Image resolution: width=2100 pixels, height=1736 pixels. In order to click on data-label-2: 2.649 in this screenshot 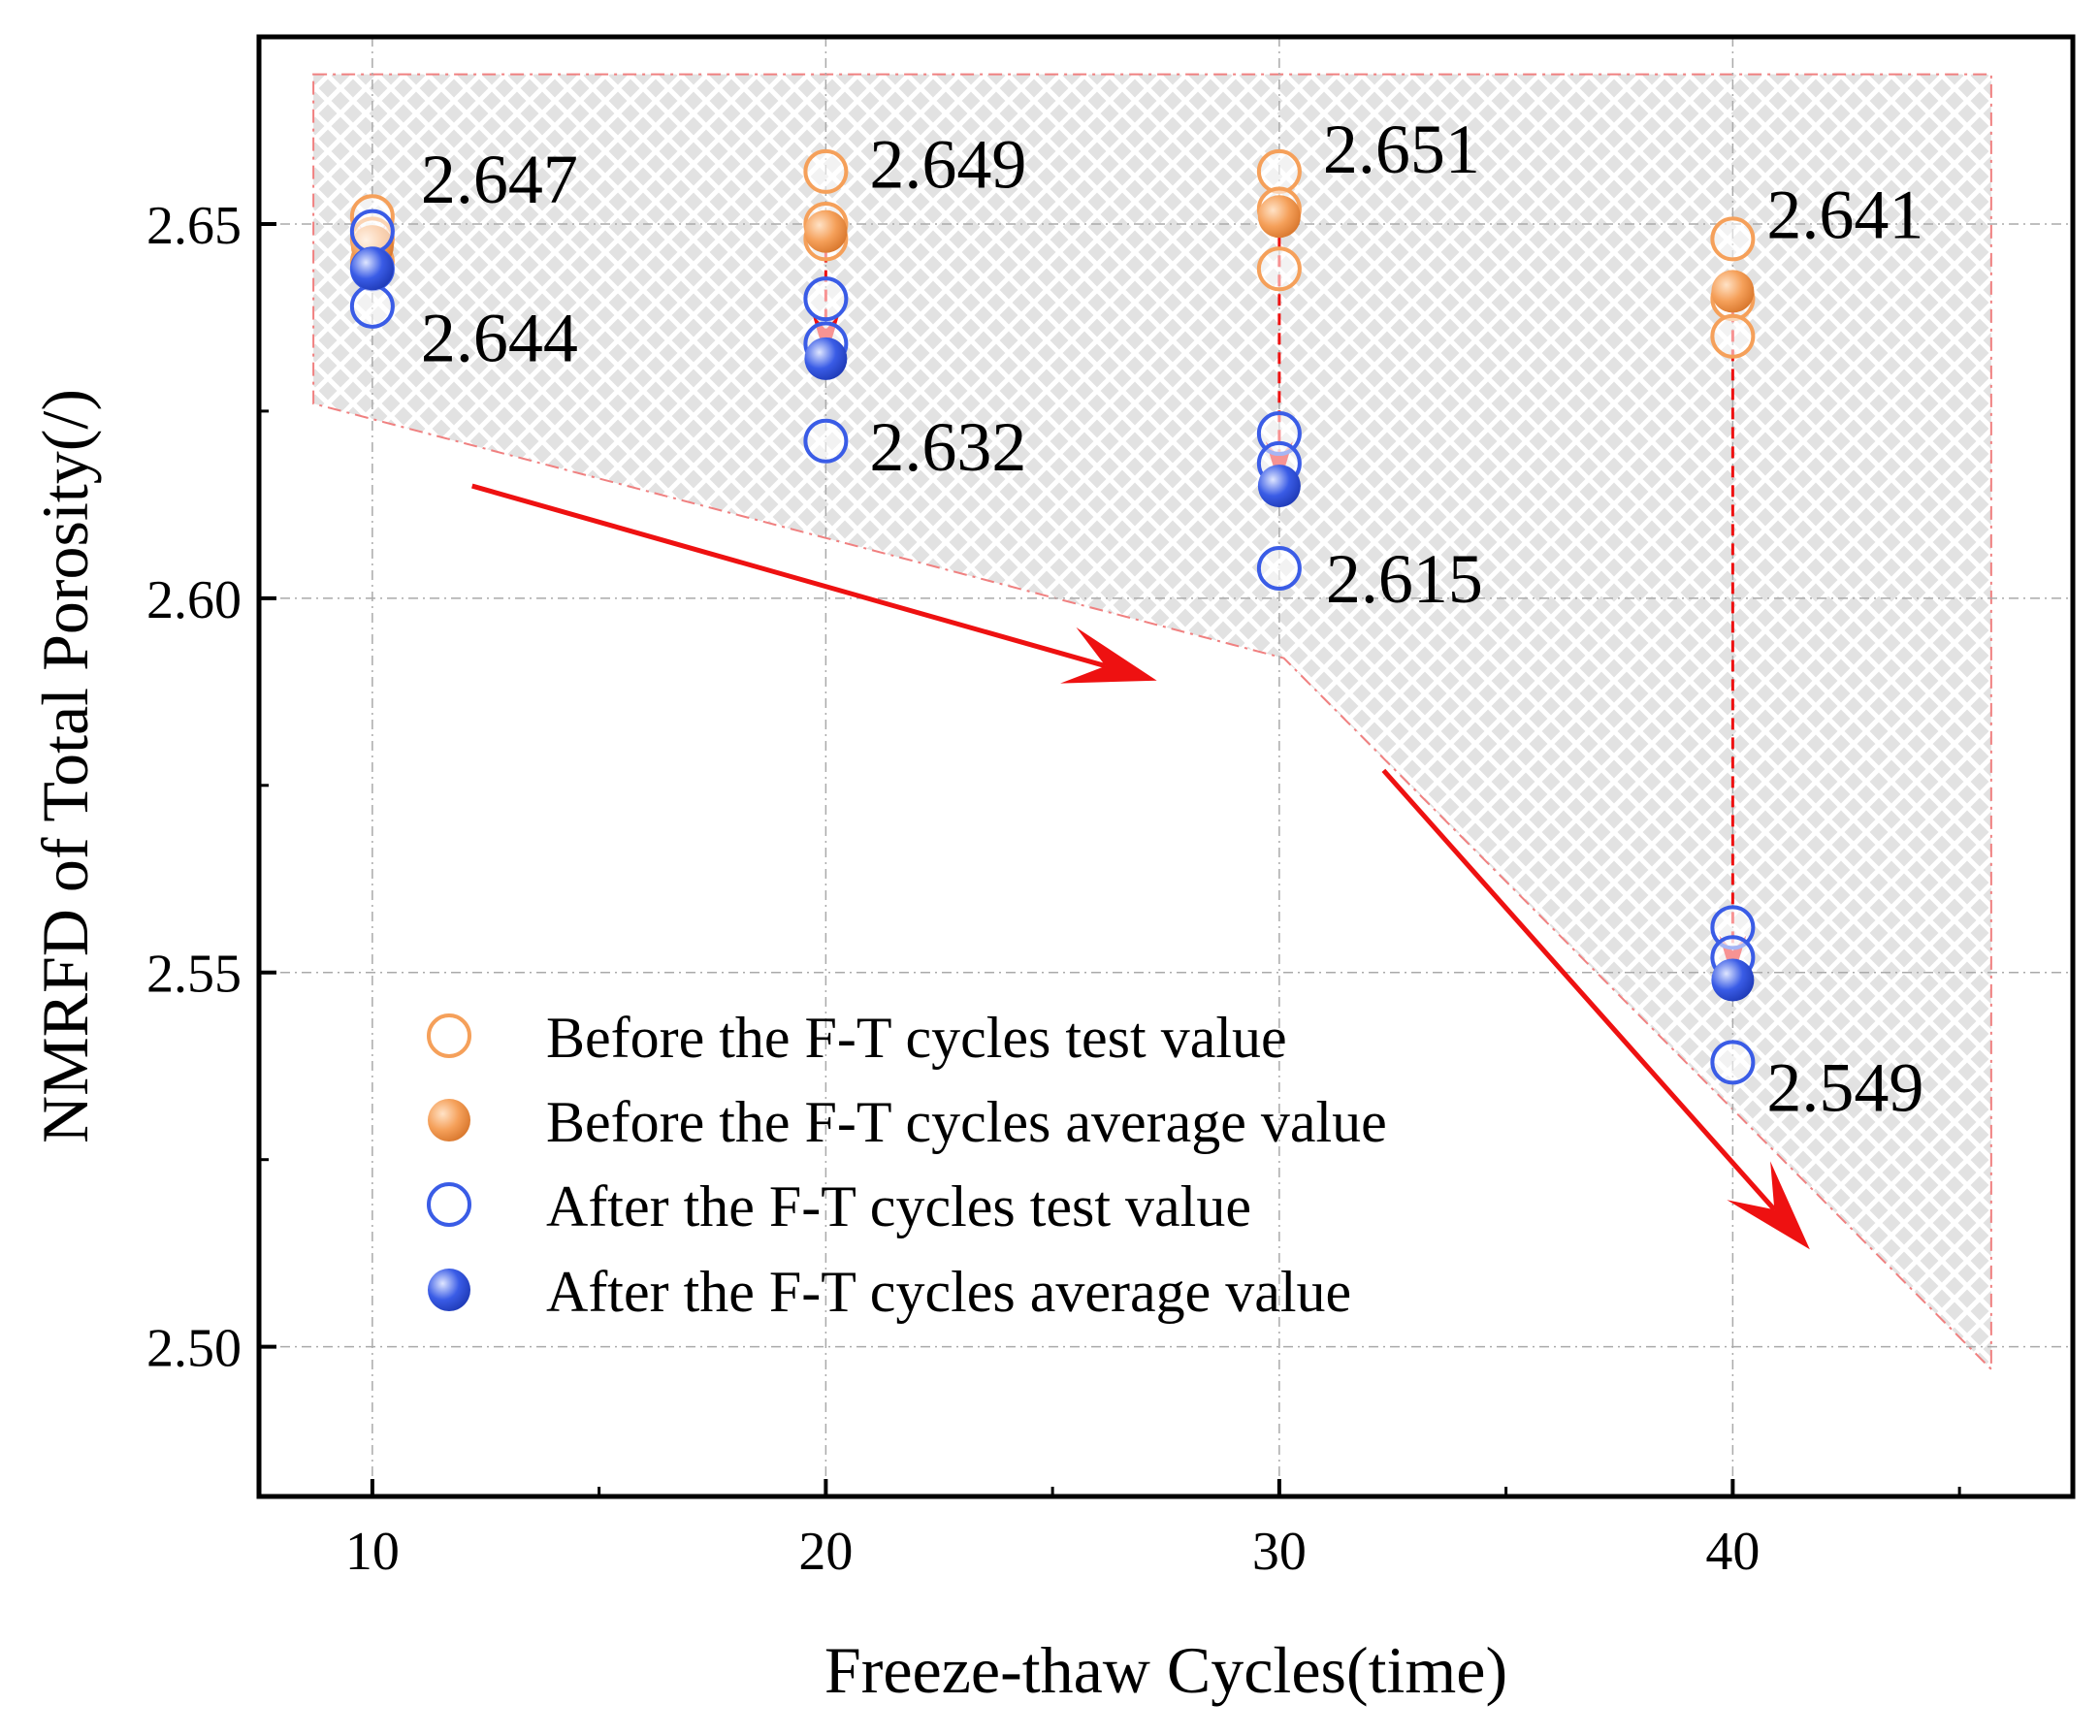, I will do `click(947, 165)`.